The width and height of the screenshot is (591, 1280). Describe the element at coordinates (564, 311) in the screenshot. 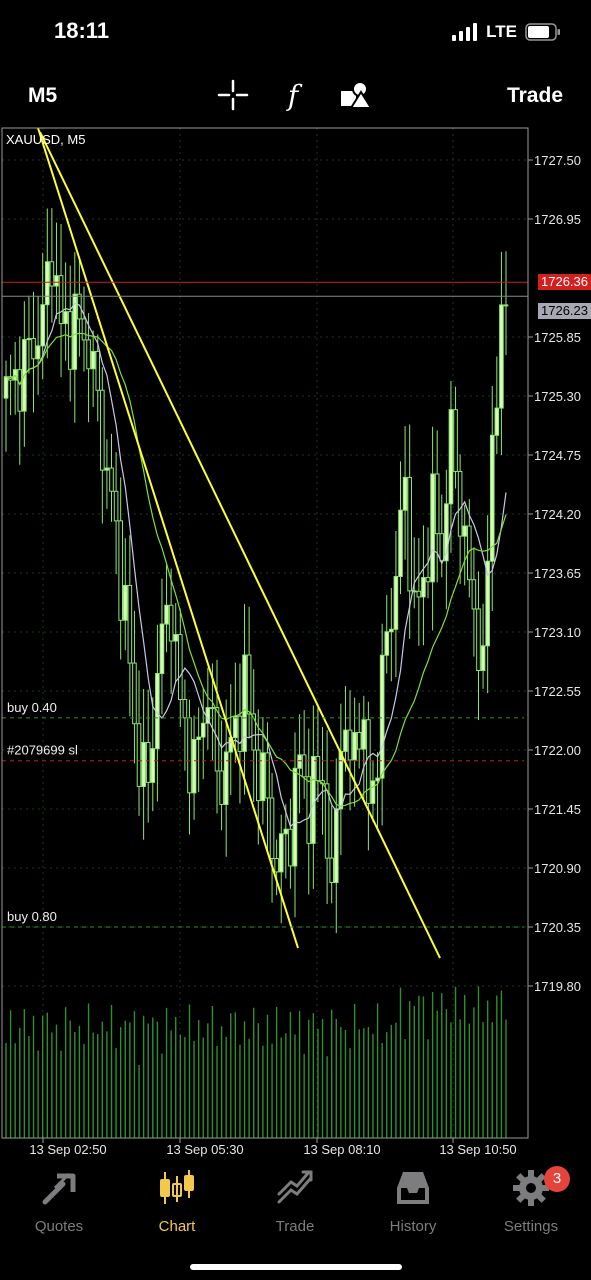

I see `ask-price-tag: 1726.23` at that location.